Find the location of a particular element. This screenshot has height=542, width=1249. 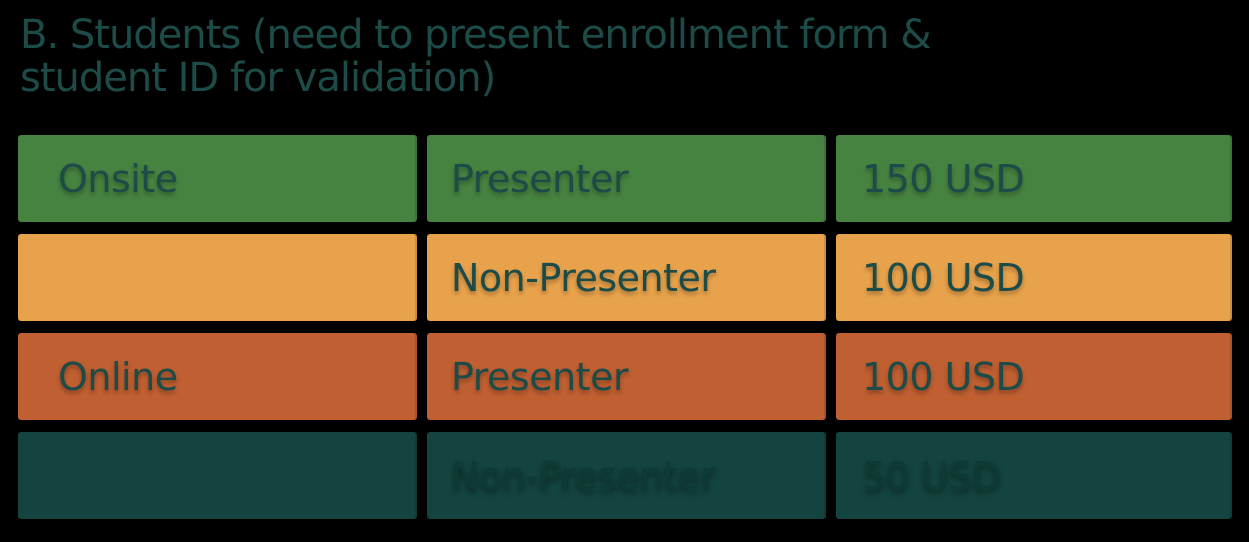

table-cell-category: Onsite is located at coordinates (217, 178).